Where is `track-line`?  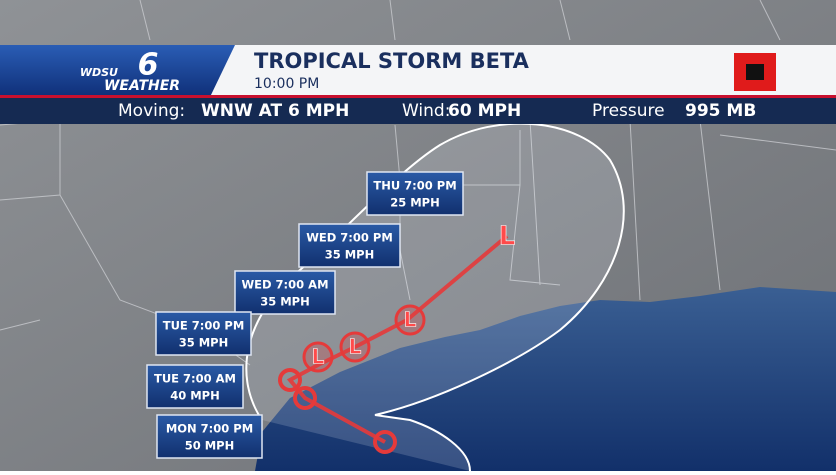
track-line is located at coordinates (397, 339).